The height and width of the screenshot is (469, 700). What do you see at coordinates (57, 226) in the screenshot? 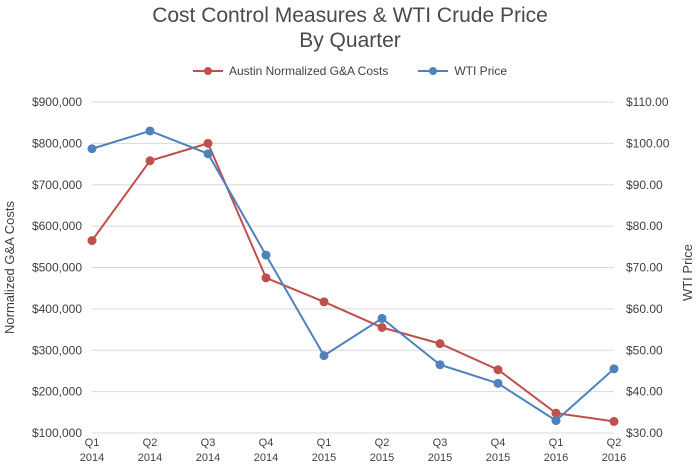
I see `y-tick-label: $600,000` at bounding box center [57, 226].